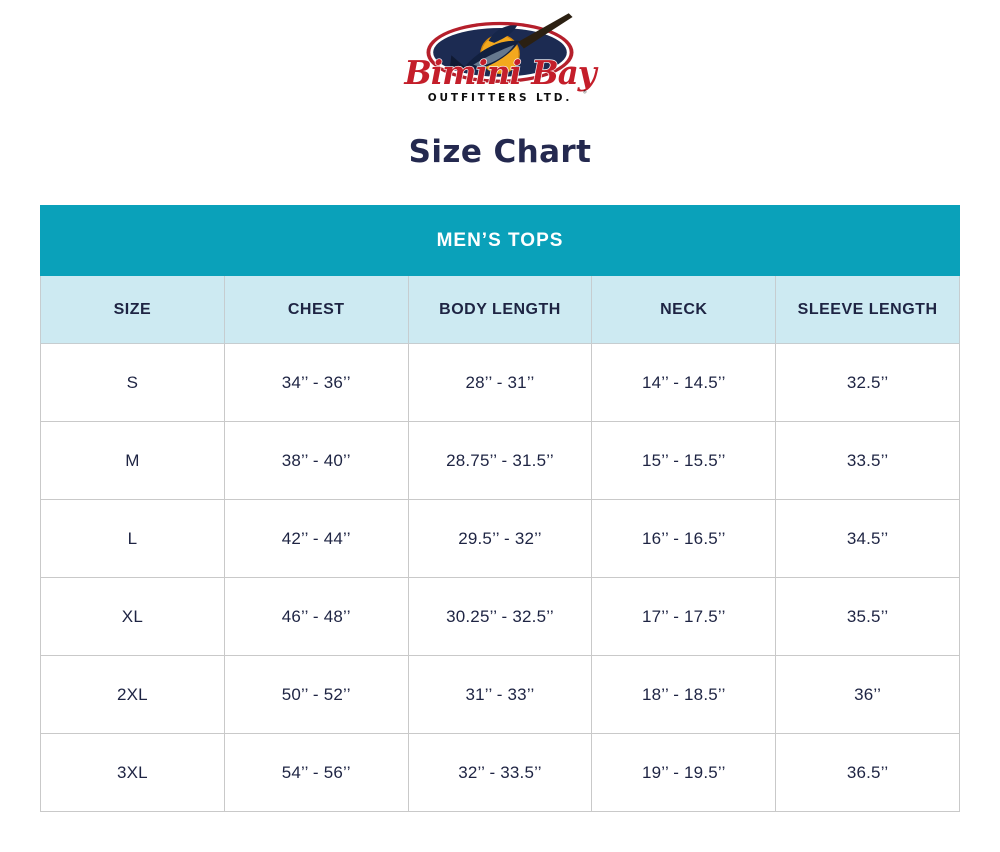 The width and height of the screenshot is (1000, 852). Describe the element at coordinates (132, 538) in the screenshot. I see `size-cell: L` at that location.